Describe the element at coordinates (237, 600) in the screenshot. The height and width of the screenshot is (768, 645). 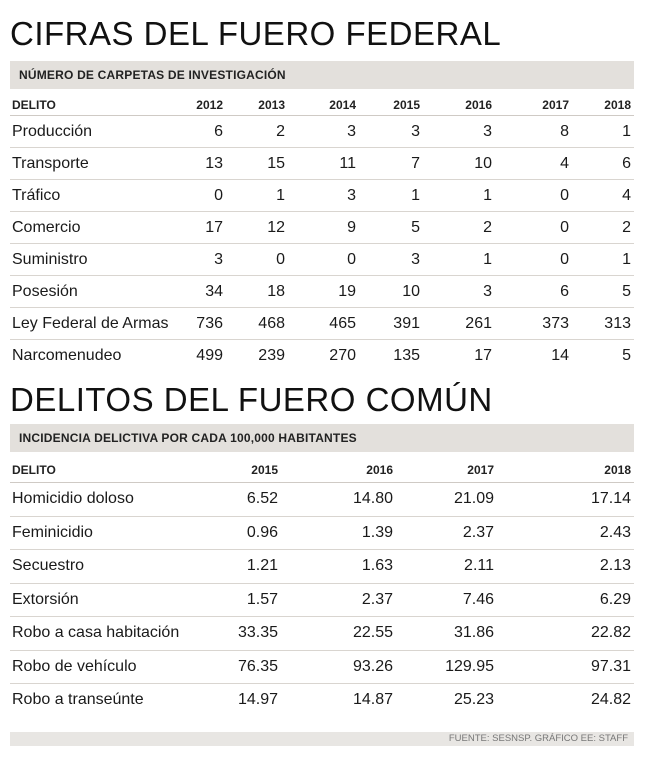
I see `value-cell: 1.57` at that location.